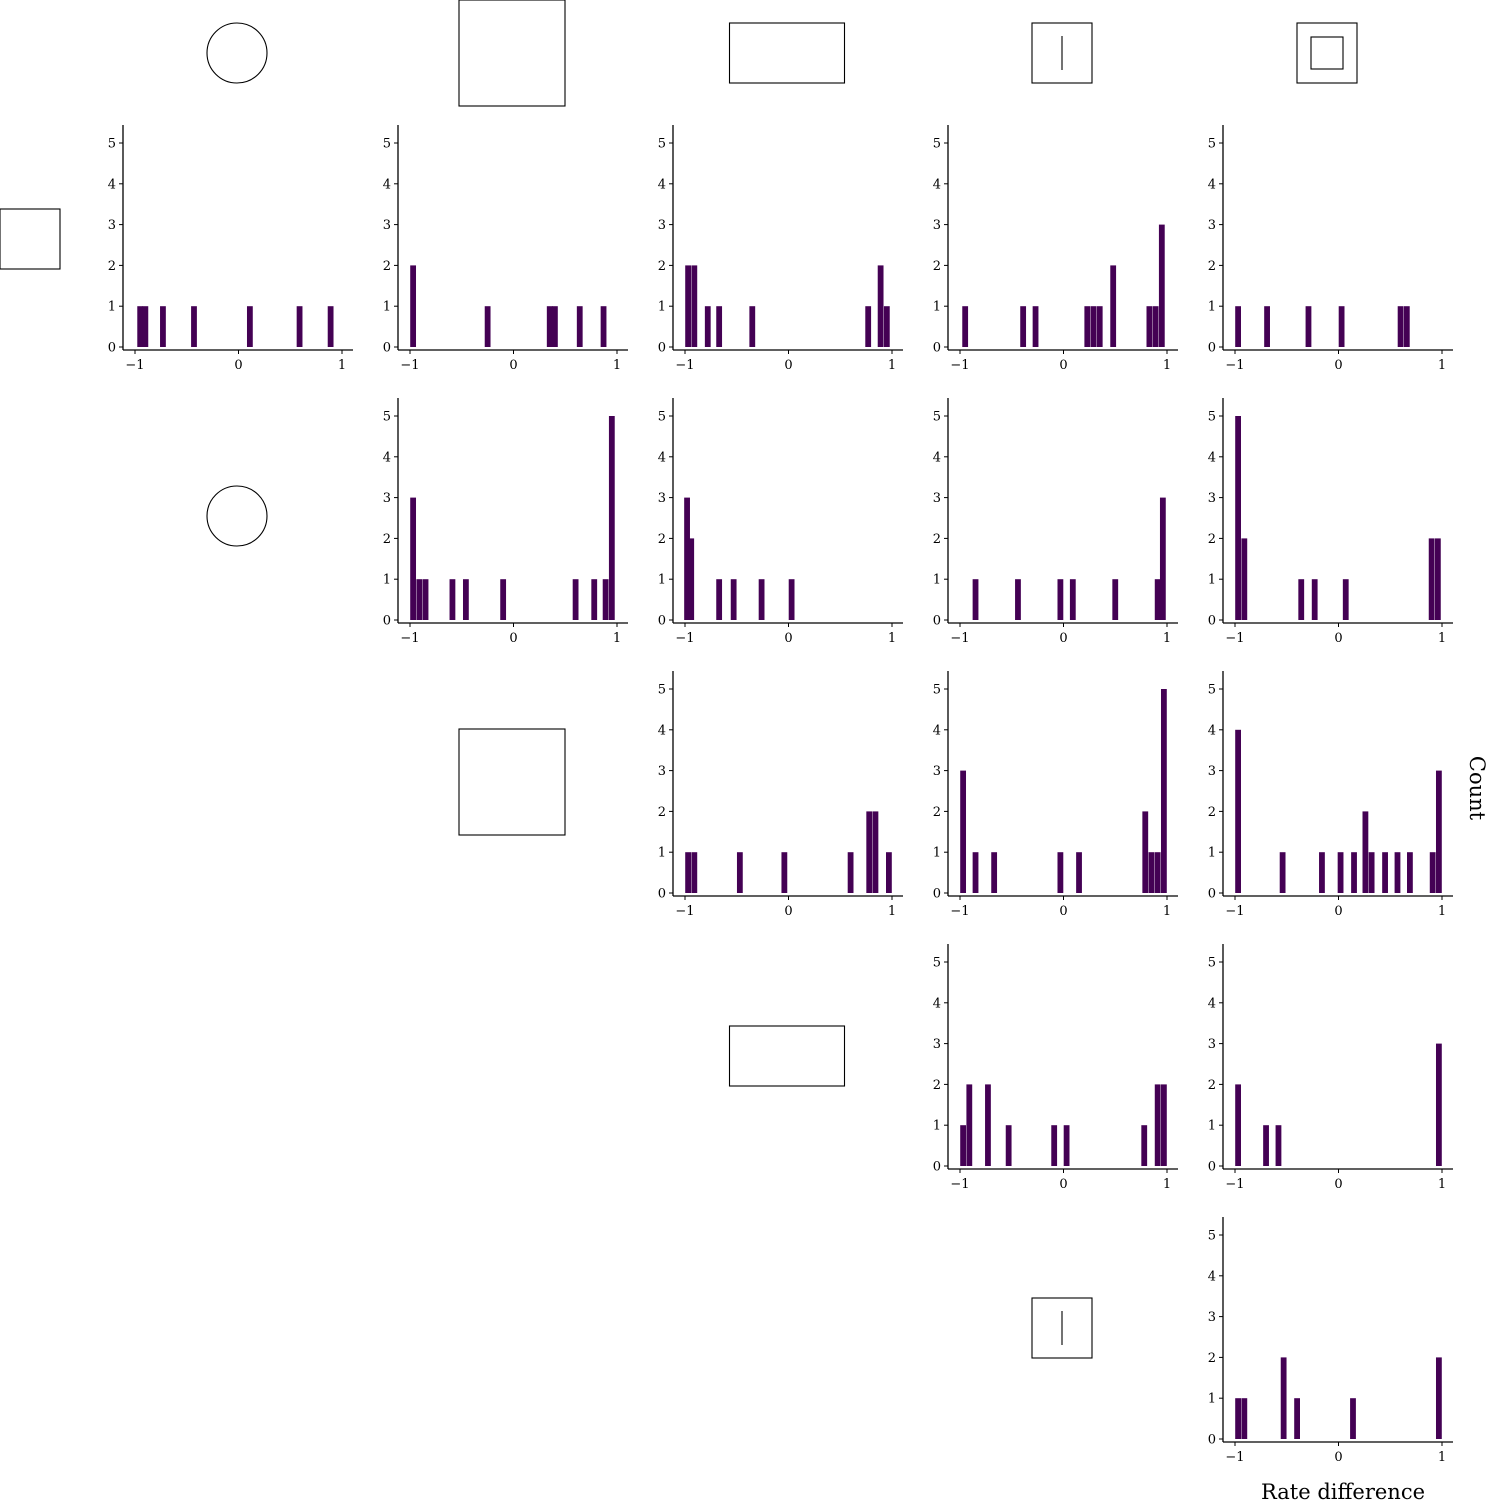 The image size is (1487, 1500). I want to click on square-large-glyph, so click(512, 53).